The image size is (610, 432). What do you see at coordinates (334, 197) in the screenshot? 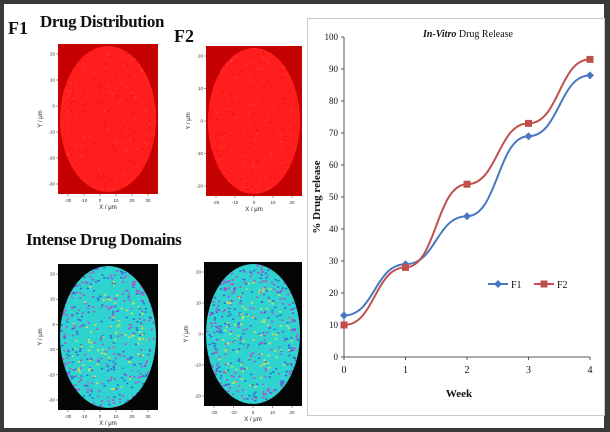
I see `chart-y-tick-label: 50` at bounding box center [334, 197].